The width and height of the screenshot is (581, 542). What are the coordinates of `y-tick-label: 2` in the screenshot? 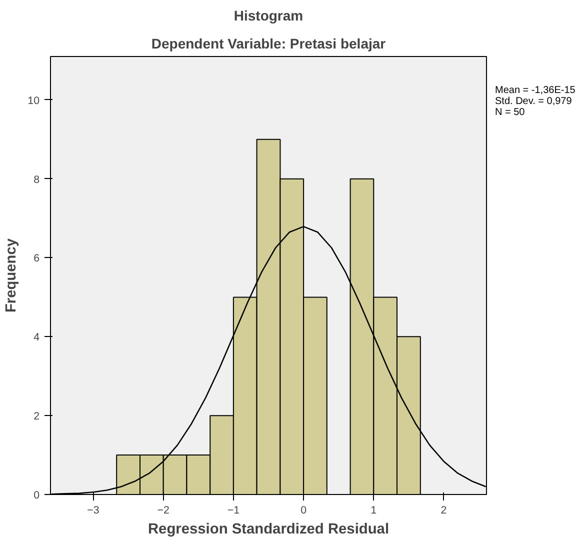 It's located at (37, 416).